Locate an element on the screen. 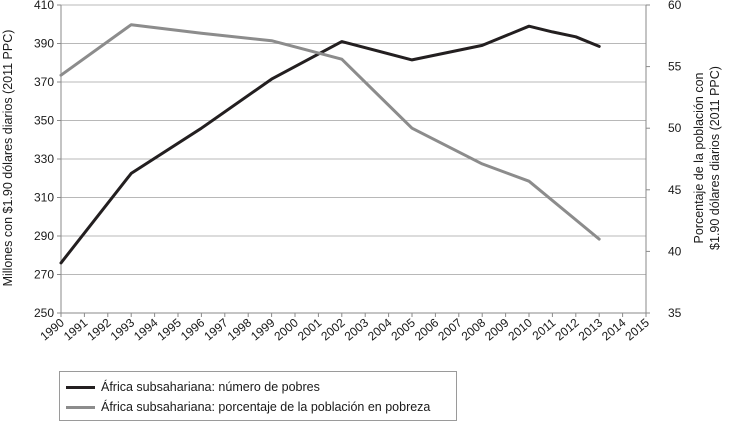  left-y-axis: 250 270 290 310 330 350 370 390 410 is located at coordinates (47, 160).